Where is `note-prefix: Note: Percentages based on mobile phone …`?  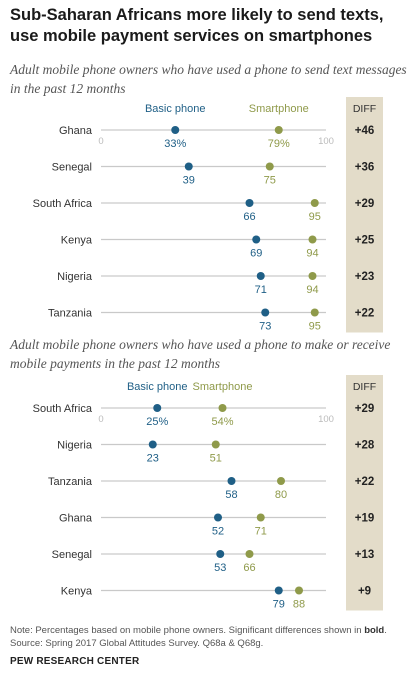
note-prefix: Note: Percentages based on mobile phone … is located at coordinates (187, 630).